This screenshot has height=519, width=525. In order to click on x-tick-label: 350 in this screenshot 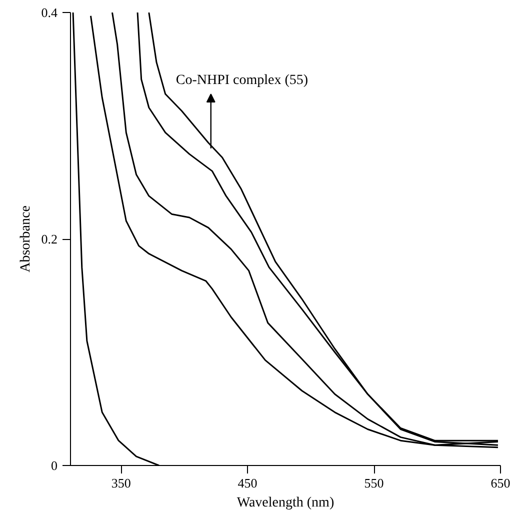, I will do `click(121, 483)`.